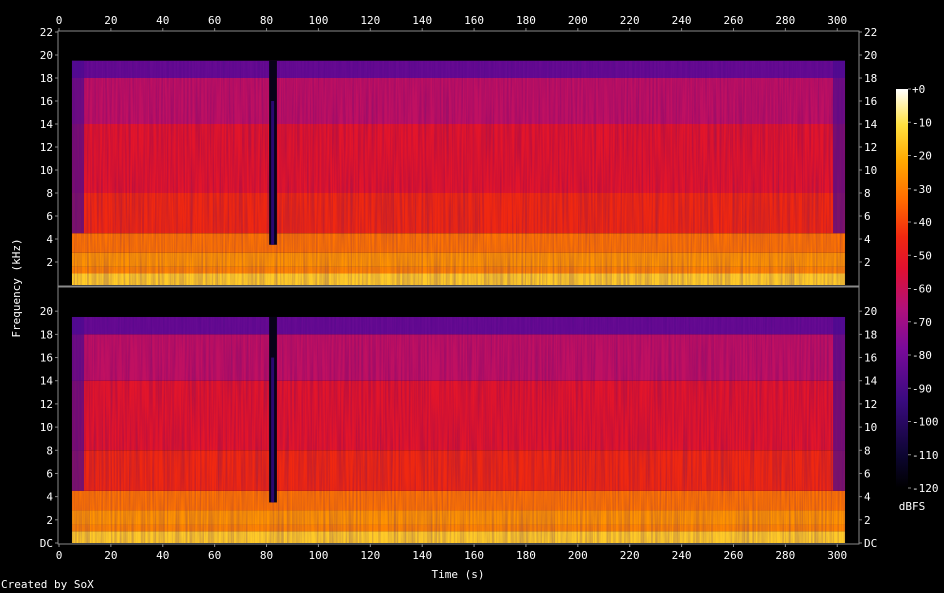 This screenshot has height=593, width=944. I want to click on xtick-label-bottom: 240, so click(682, 555).